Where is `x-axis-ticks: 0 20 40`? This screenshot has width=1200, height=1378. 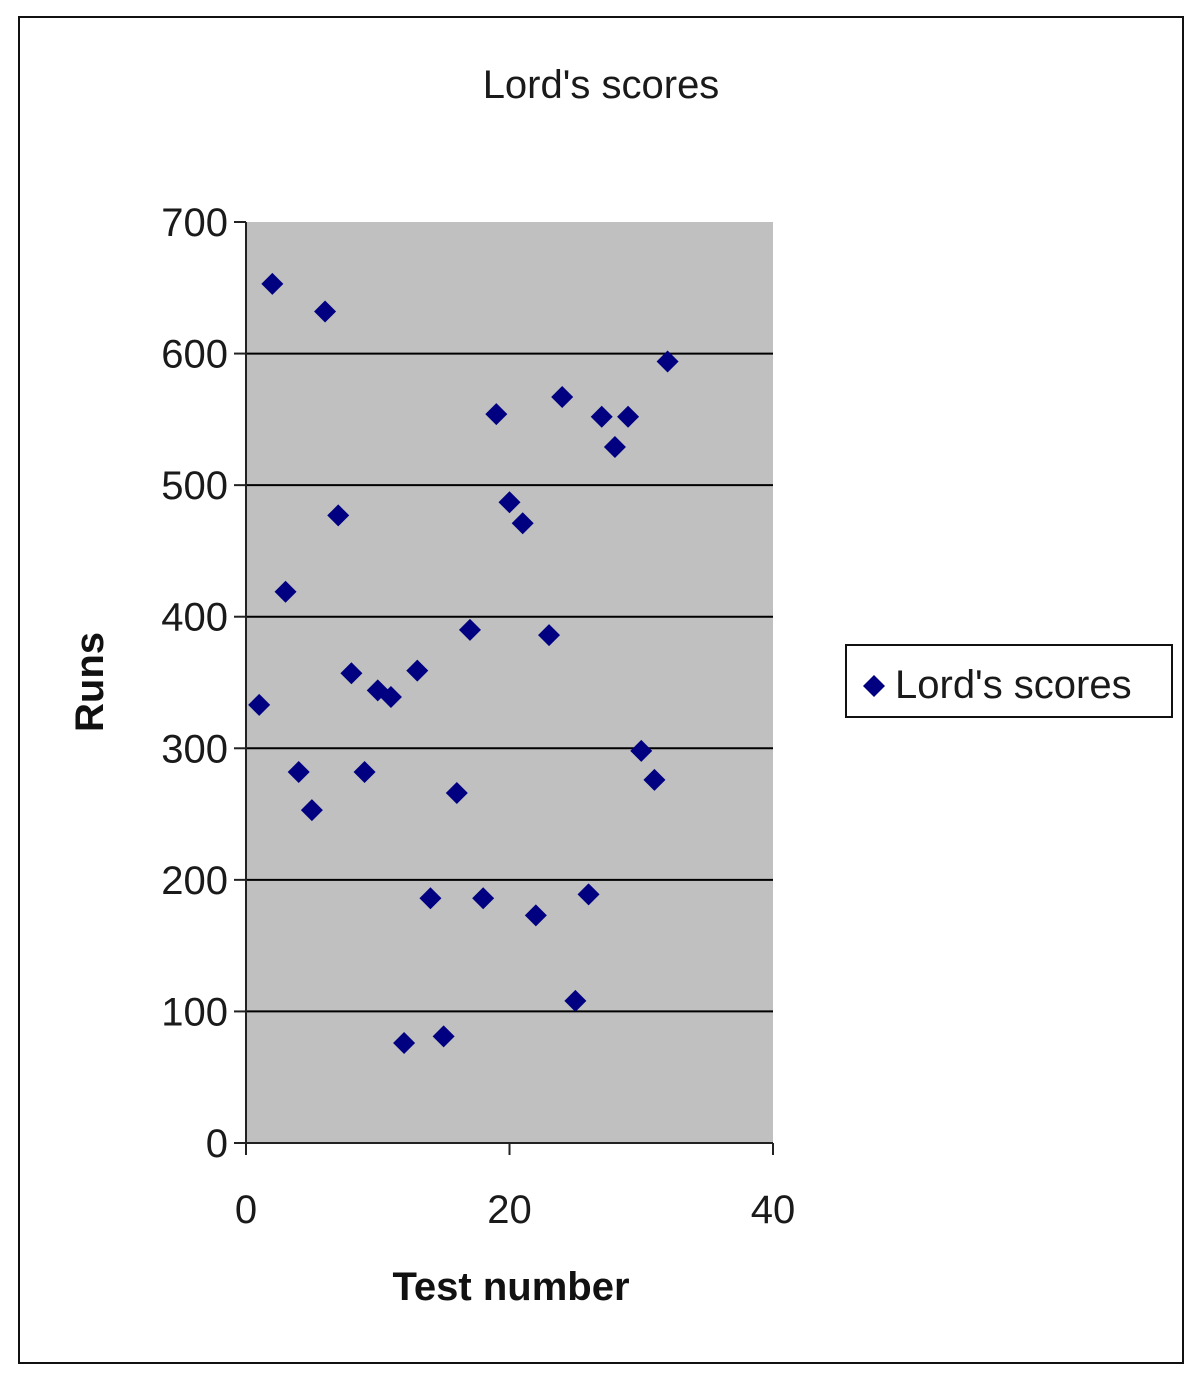
x-axis-ticks: 0 20 40 is located at coordinates (515, 1187).